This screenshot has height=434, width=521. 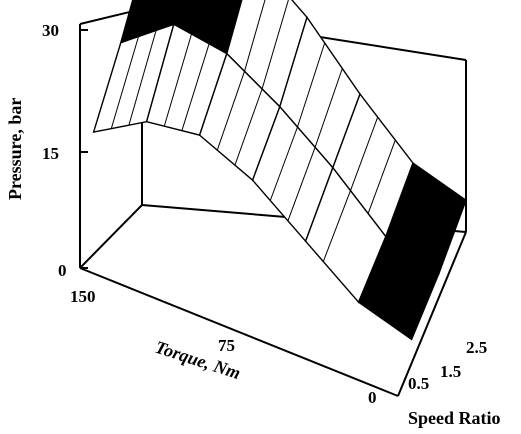 I want to click on y-axis-title: Speed Ratio, so click(x=454, y=418).